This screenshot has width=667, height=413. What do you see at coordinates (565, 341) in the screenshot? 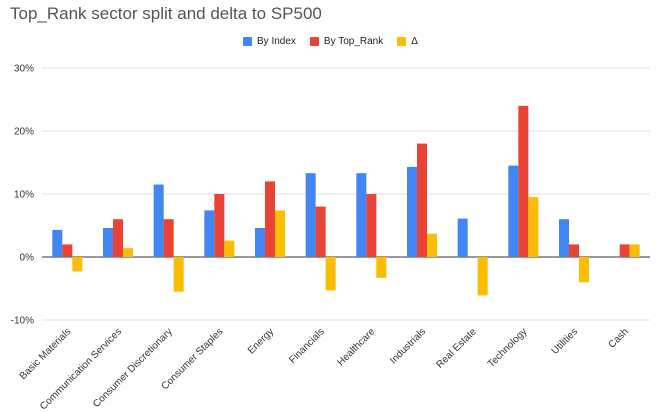
I see `x-tick-label: Utilities` at bounding box center [565, 341].